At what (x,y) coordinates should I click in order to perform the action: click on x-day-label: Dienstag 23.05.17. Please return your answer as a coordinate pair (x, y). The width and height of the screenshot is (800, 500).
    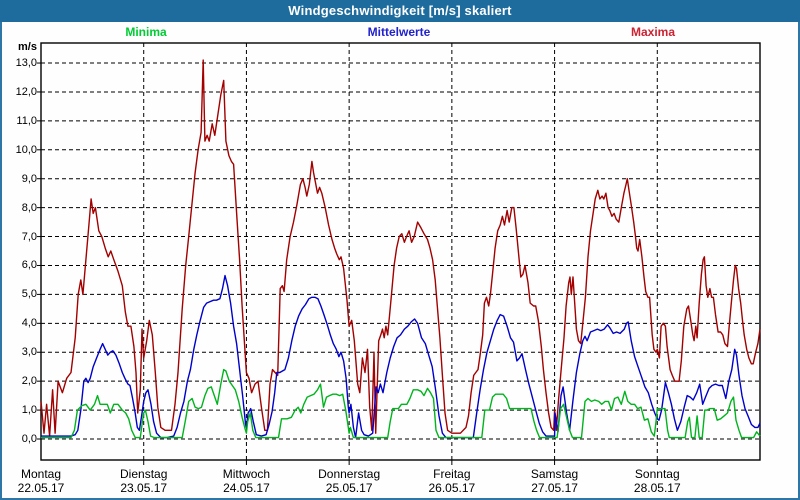
    Looking at the image, I should click on (144, 481).